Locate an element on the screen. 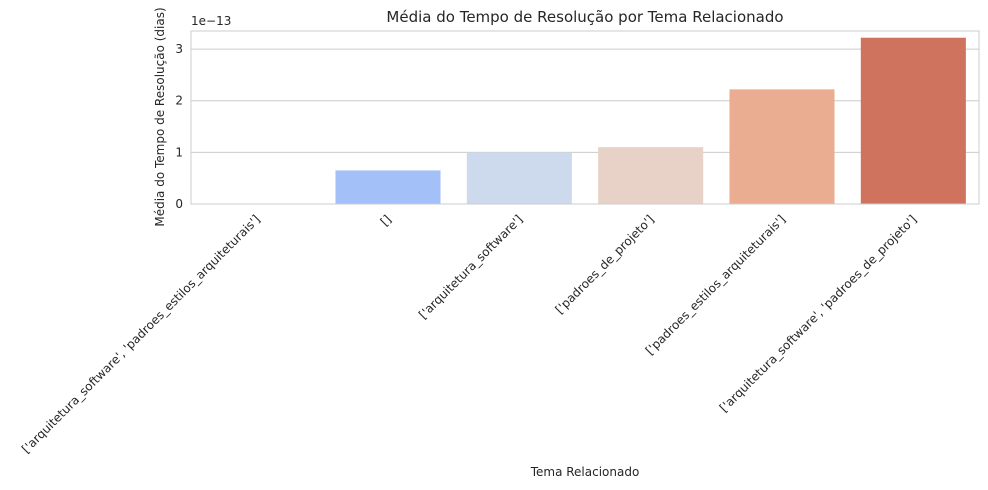 The width and height of the screenshot is (988, 490). y-offset-label: 1e−13 is located at coordinates (211, 21).